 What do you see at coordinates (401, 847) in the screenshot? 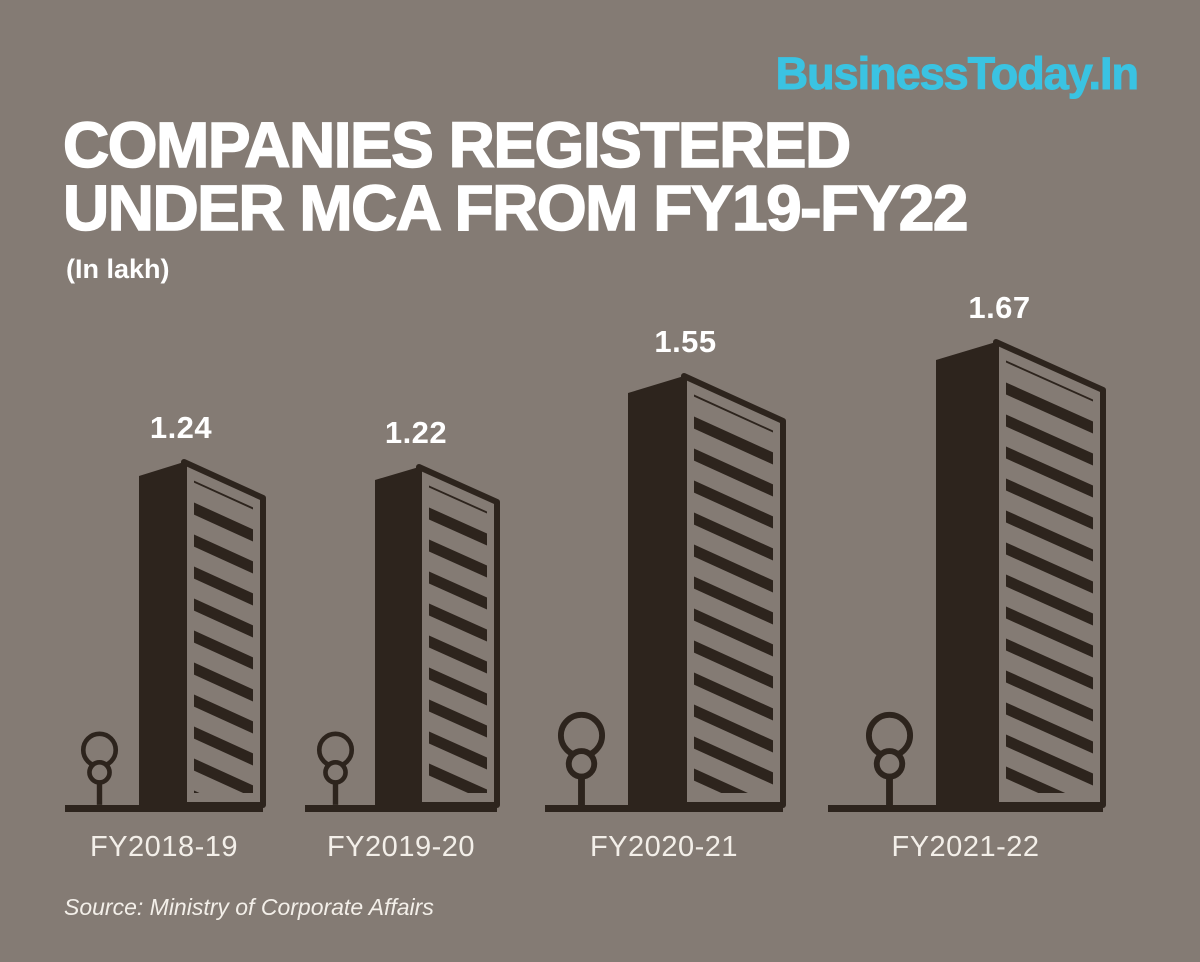
I see `bar-category-label: FY2019-20` at bounding box center [401, 847].